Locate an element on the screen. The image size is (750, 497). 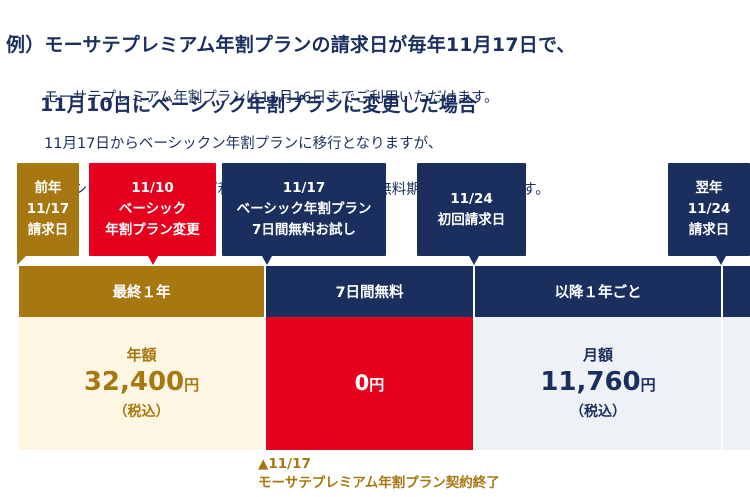
period-body-final-year: 年額 32,400円 （税込） is located at coordinates (141, 383).